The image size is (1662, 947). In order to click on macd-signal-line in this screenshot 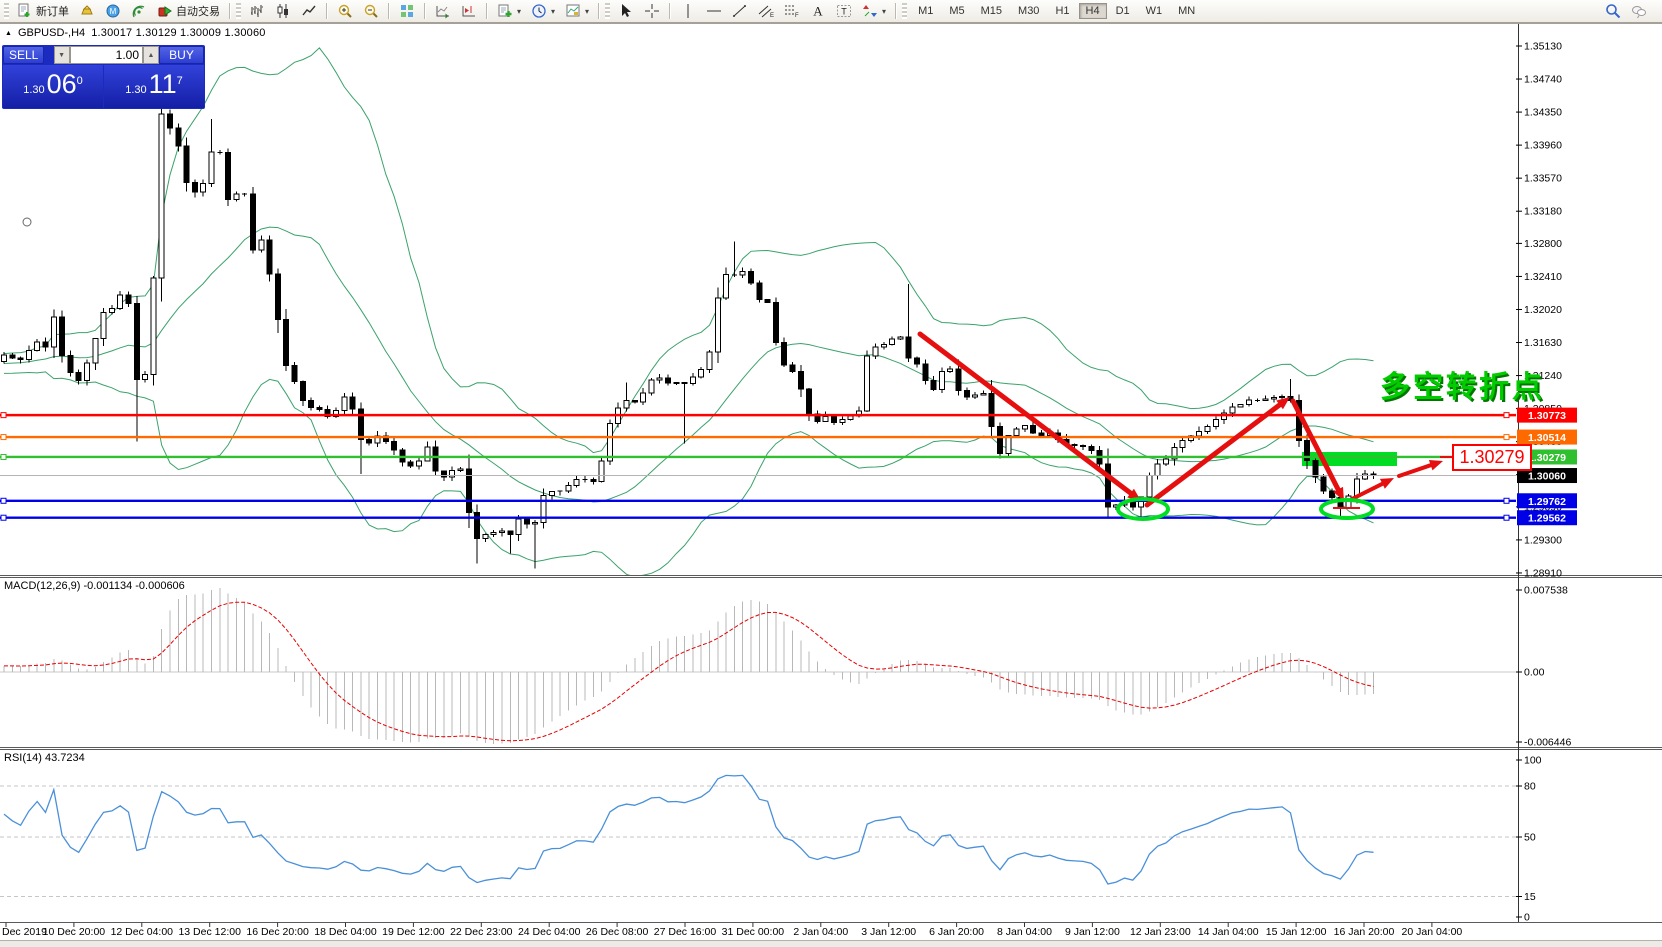, I will do `click(689, 671)`.